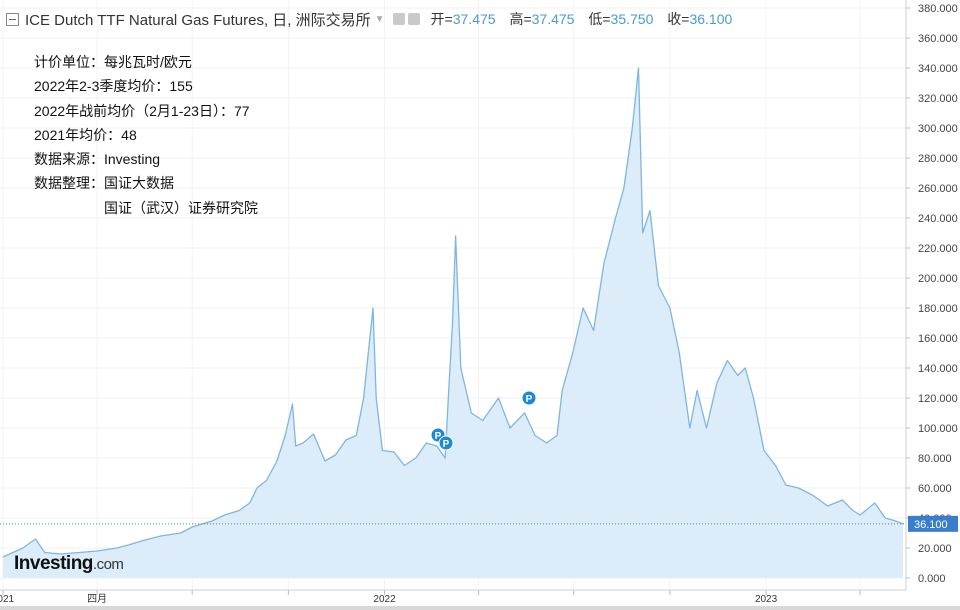  Describe the element at coordinates (678, 19) in the screenshot. I see `close-label: 收=` at that location.